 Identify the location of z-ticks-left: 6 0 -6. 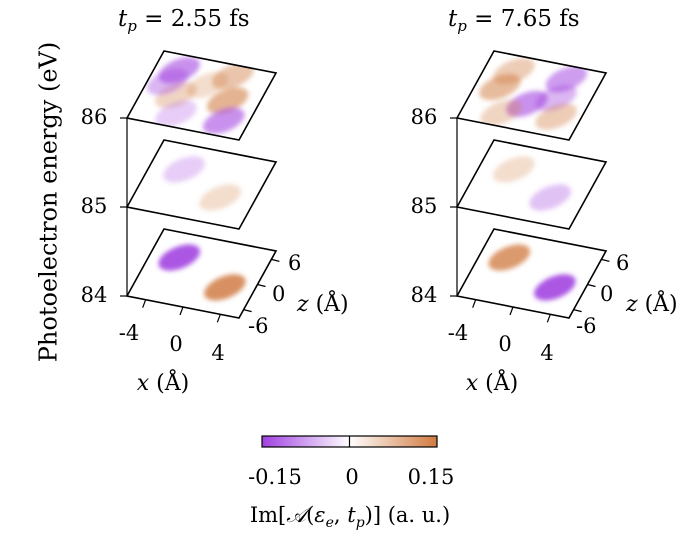
(274, 294).